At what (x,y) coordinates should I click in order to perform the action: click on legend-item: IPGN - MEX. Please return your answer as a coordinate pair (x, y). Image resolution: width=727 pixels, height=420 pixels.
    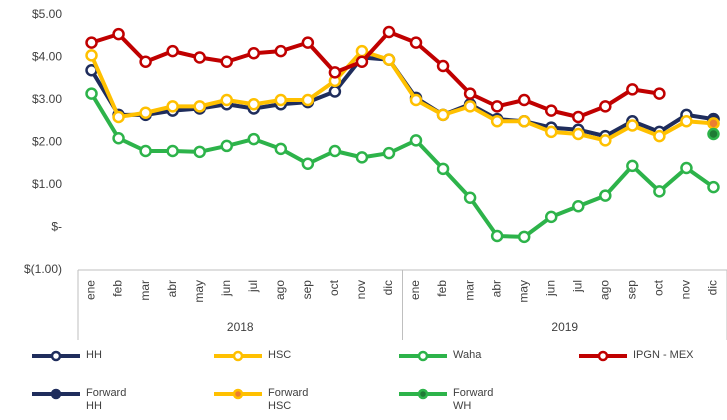
    Looking at the image, I should click on (635, 356).